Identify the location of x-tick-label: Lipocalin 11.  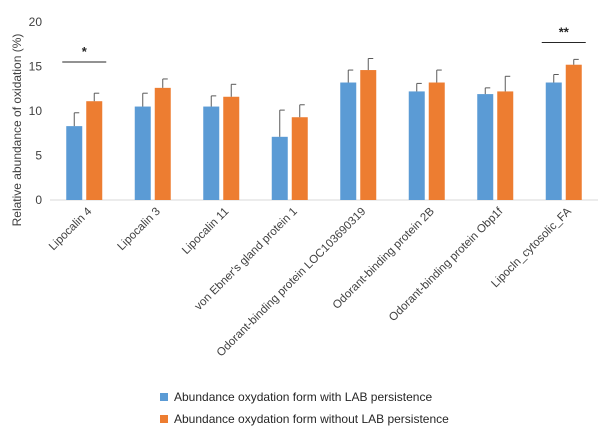
(205, 231).